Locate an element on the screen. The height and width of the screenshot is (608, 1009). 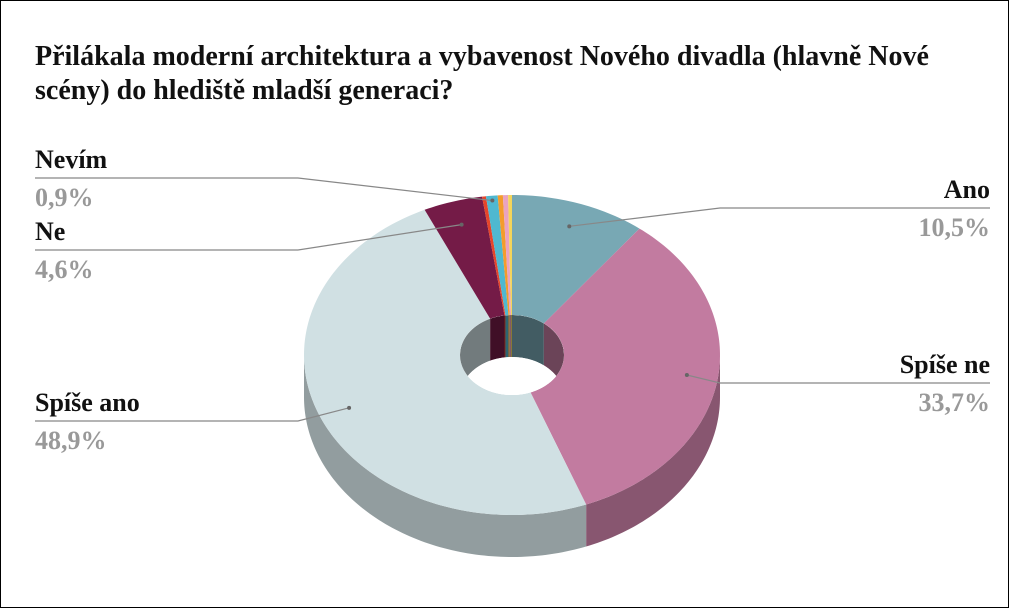
hole-walls is located at coordinates (512, 355).